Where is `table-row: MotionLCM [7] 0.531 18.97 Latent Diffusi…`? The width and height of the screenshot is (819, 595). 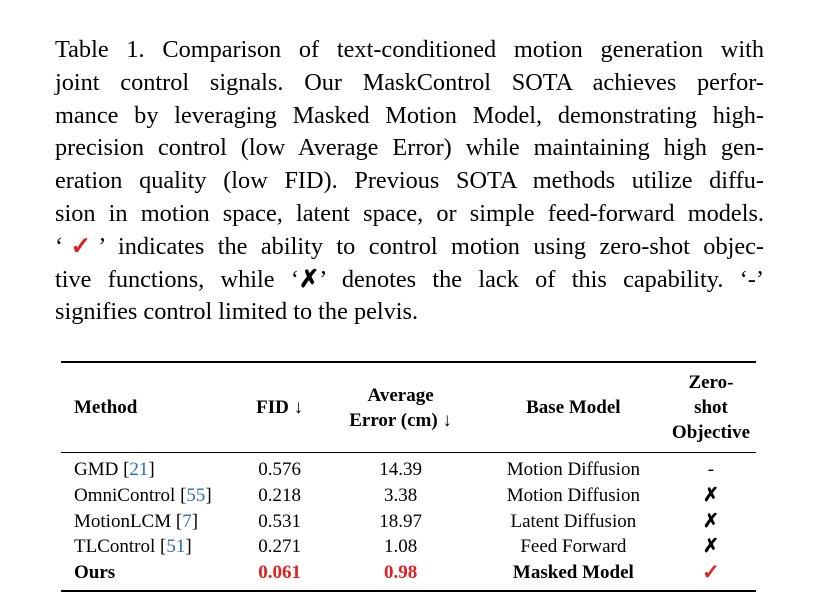
table-row: MotionLCM [7] 0.531 18.97 Latent Diffusi… is located at coordinates (408, 522).